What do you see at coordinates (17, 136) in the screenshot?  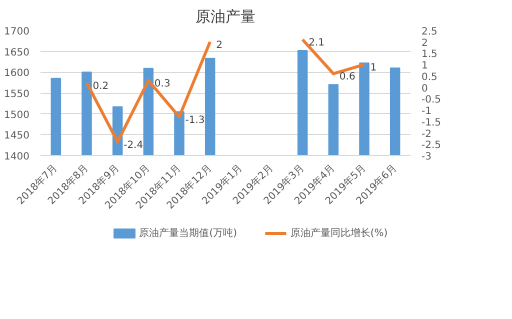 I see `y-tick-label: 1450` at bounding box center [17, 136].